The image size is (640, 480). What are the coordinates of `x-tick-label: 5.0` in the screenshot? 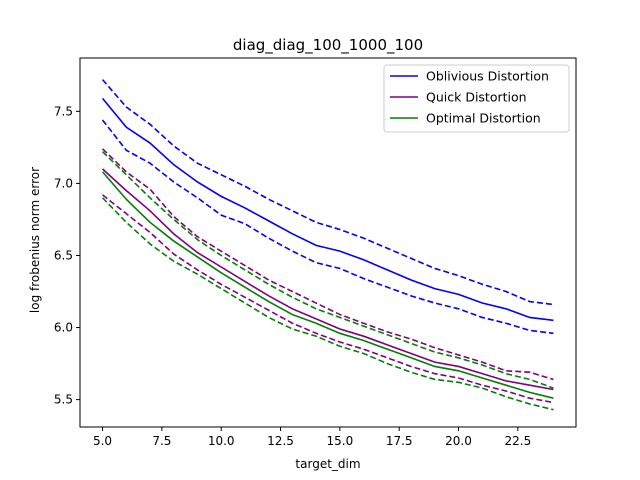 It's located at (102, 441).